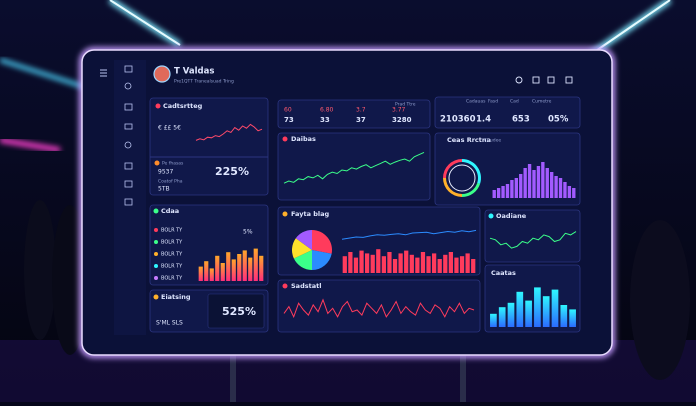  Describe the element at coordinates (204, 82) in the screenshot. I see `header-subtitle: Pre1QTT Tranealsuad Tring` at that location.